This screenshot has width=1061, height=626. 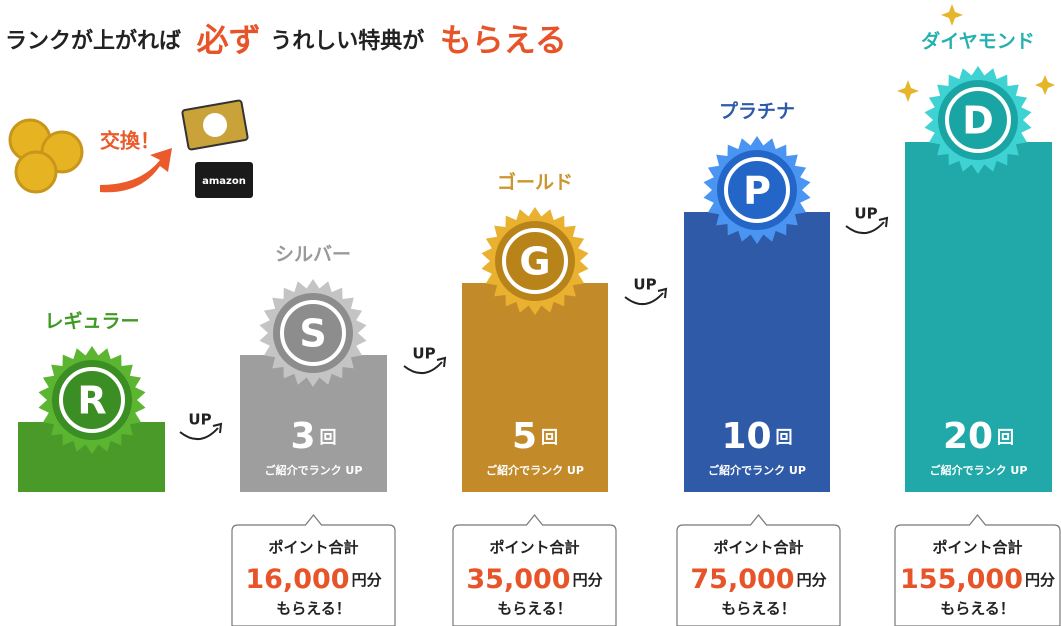 I want to click on box-amount: 75,000 円分, so click(x=758, y=579).